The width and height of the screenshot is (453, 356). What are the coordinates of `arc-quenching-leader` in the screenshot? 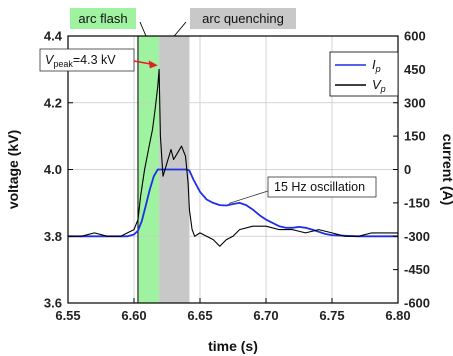 It's located at (180, 29).